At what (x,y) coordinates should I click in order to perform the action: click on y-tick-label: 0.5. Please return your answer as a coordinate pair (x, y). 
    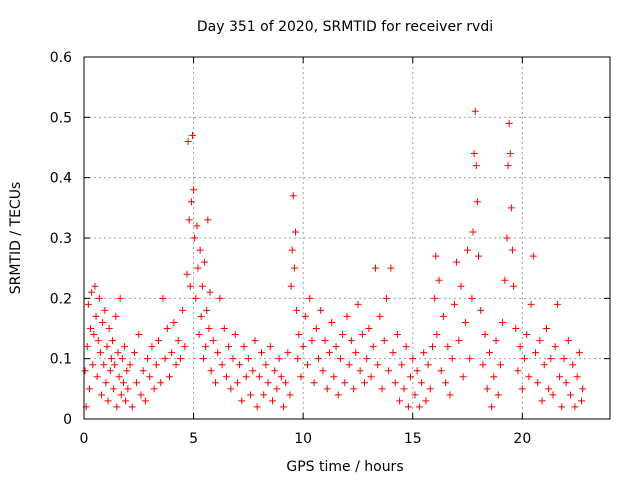
    Looking at the image, I should click on (61, 118).